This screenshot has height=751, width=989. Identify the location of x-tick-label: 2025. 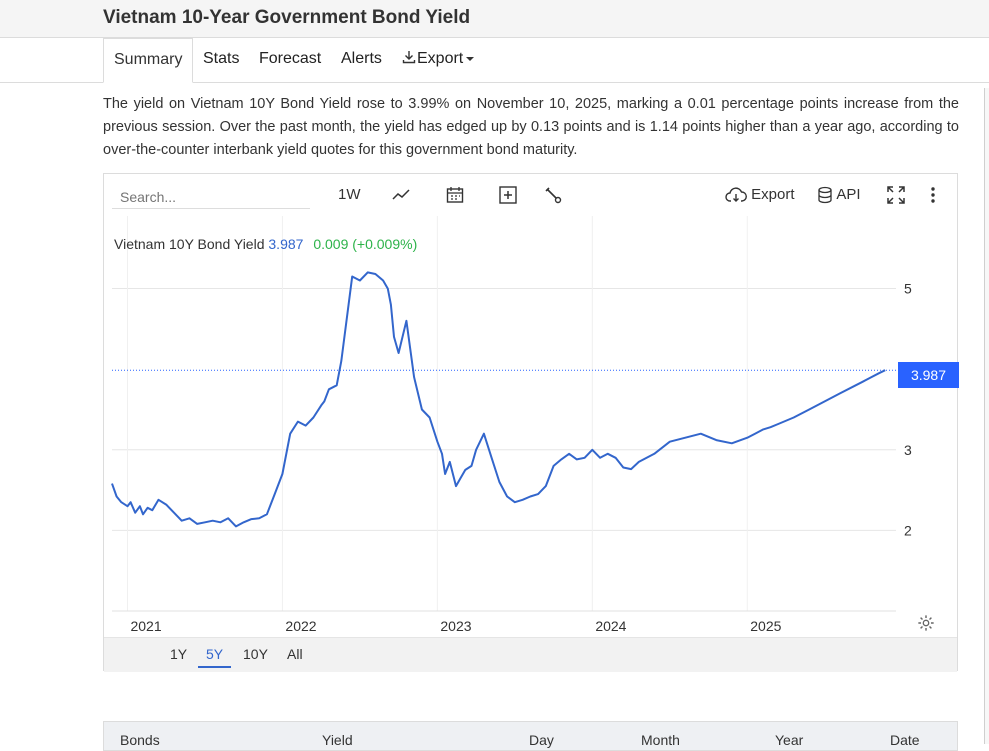
(765, 626).